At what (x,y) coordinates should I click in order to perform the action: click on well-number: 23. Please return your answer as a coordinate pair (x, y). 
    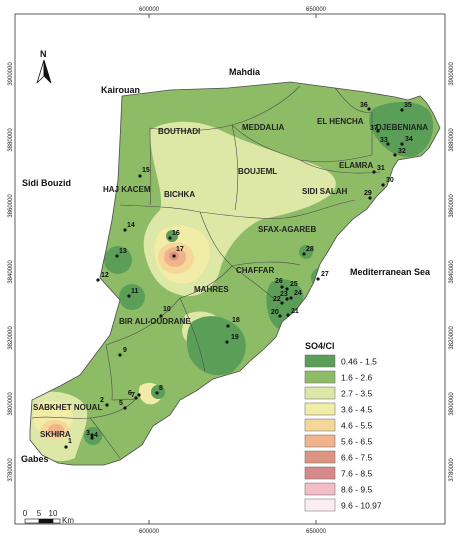
    Looking at the image, I should click on (284, 294).